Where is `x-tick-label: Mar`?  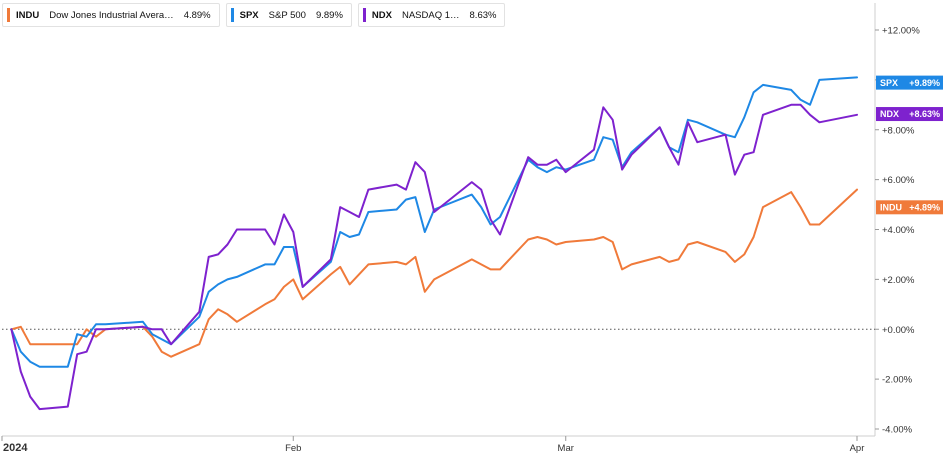 x-tick-label: Mar is located at coordinates (566, 448).